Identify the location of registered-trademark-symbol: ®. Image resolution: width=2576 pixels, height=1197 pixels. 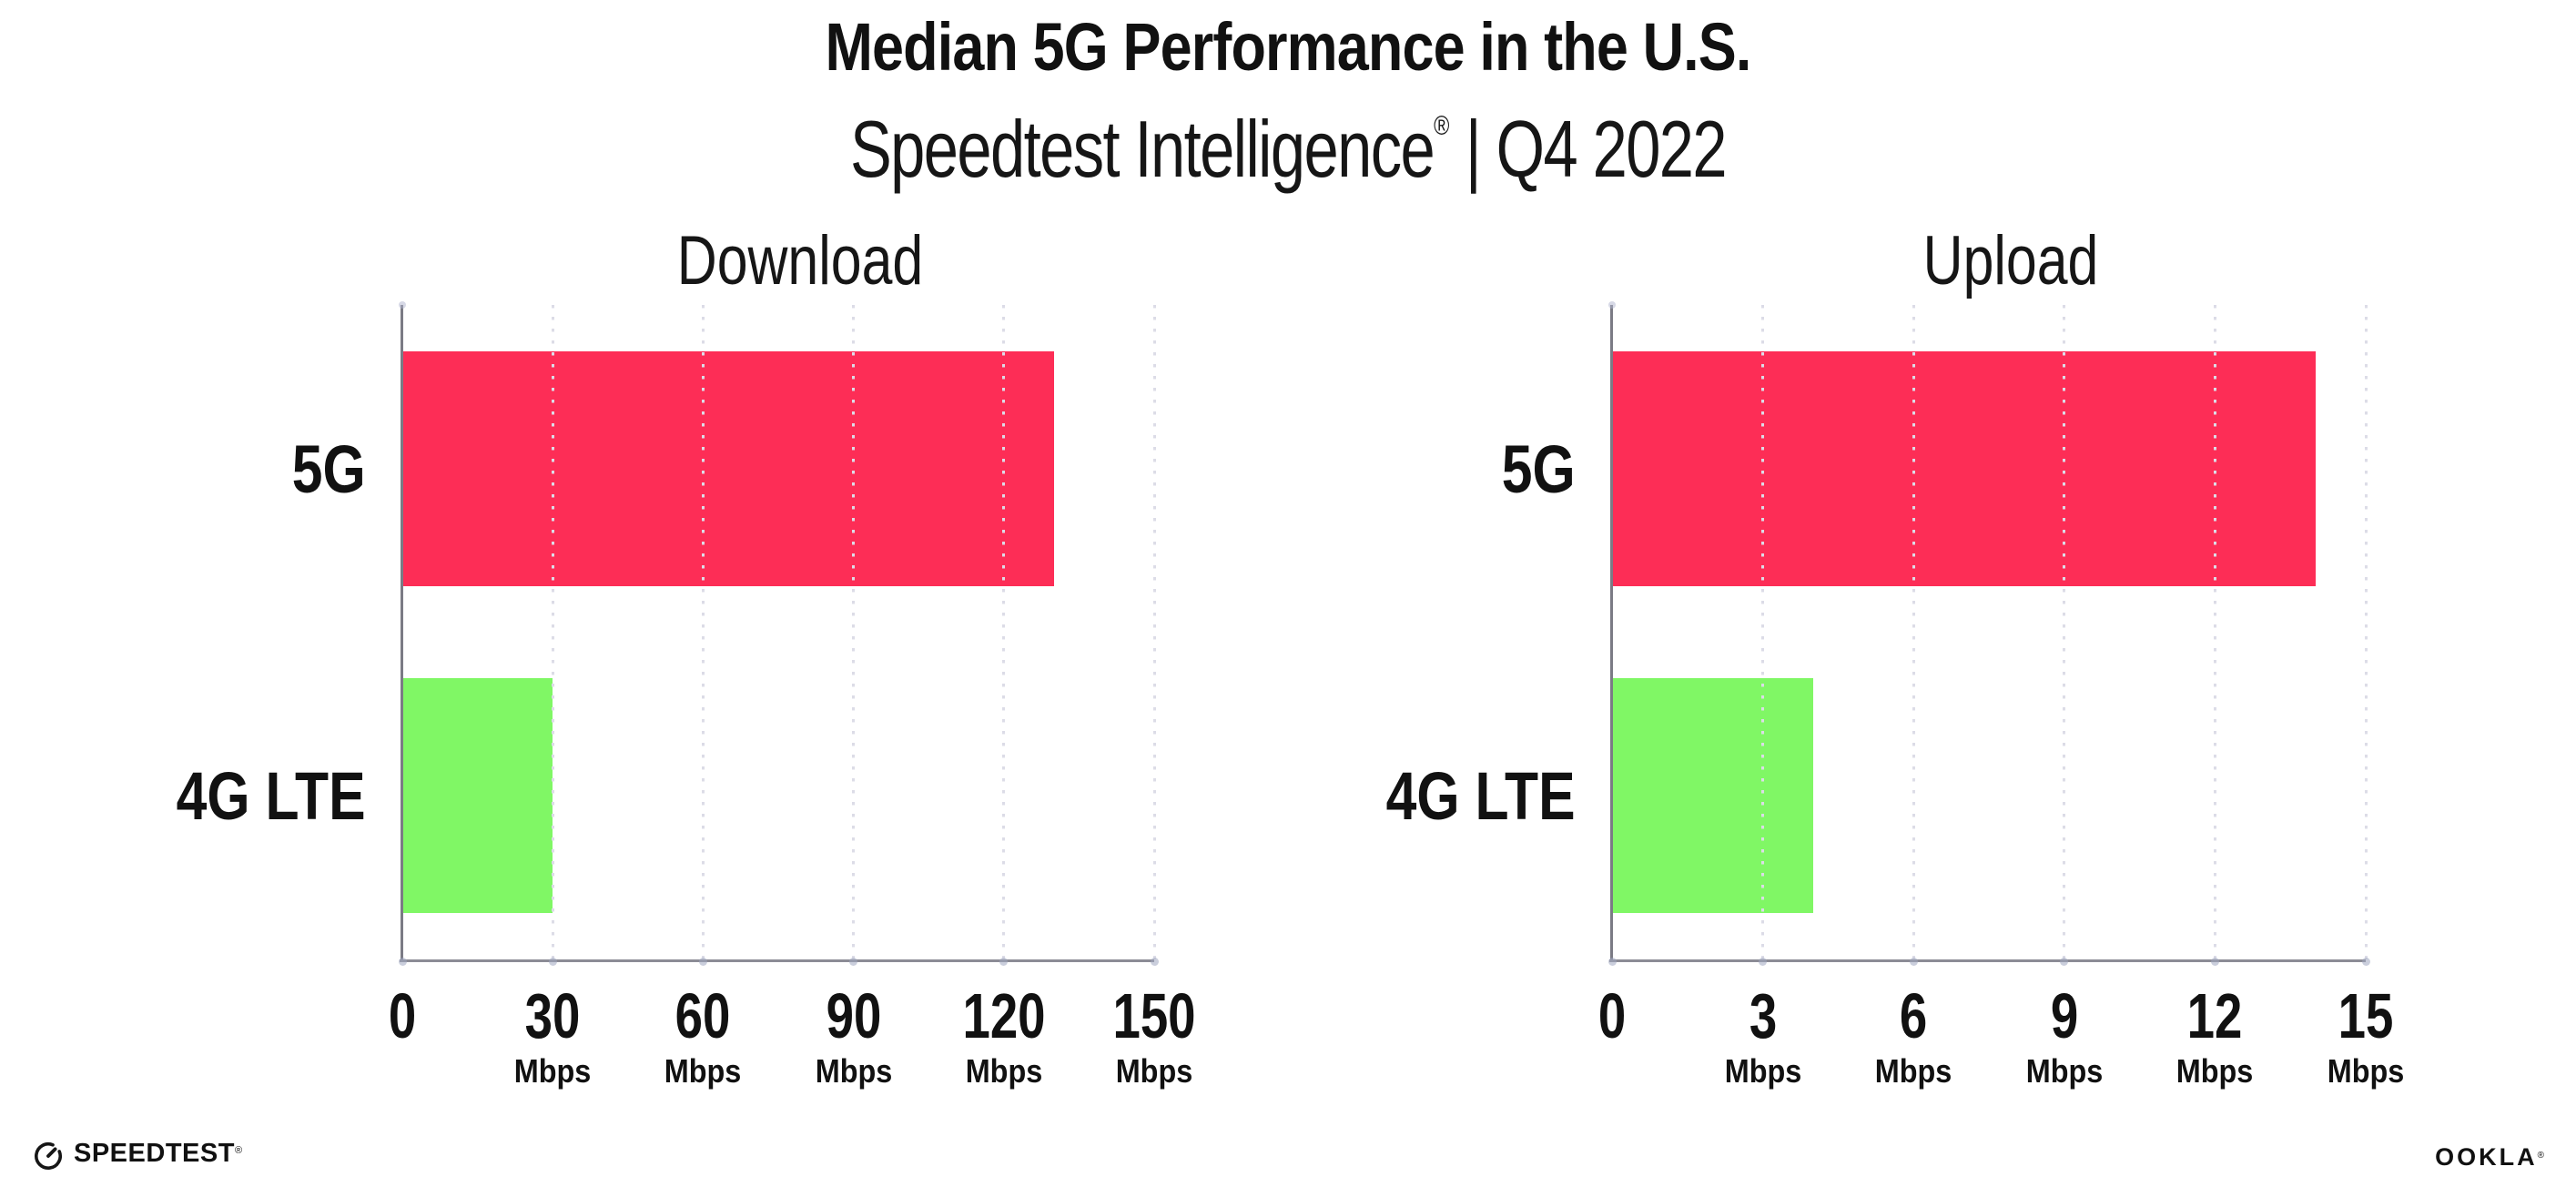
(1442, 126).